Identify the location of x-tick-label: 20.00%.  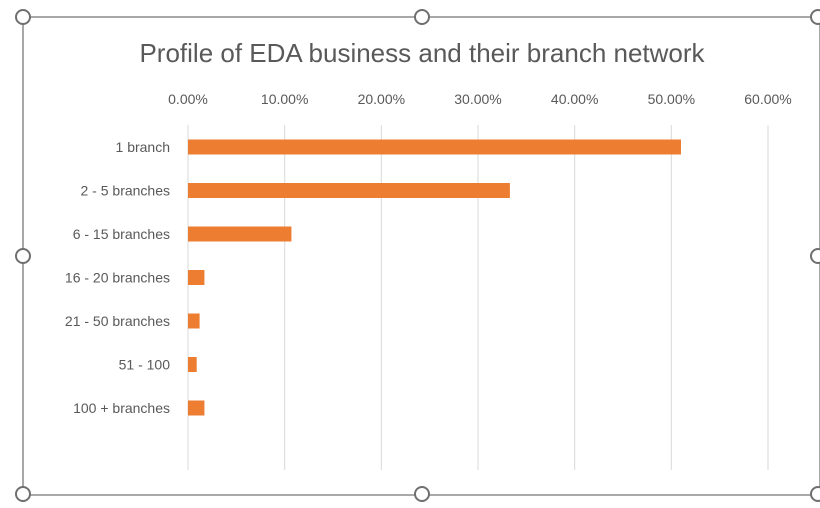
(381, 99).